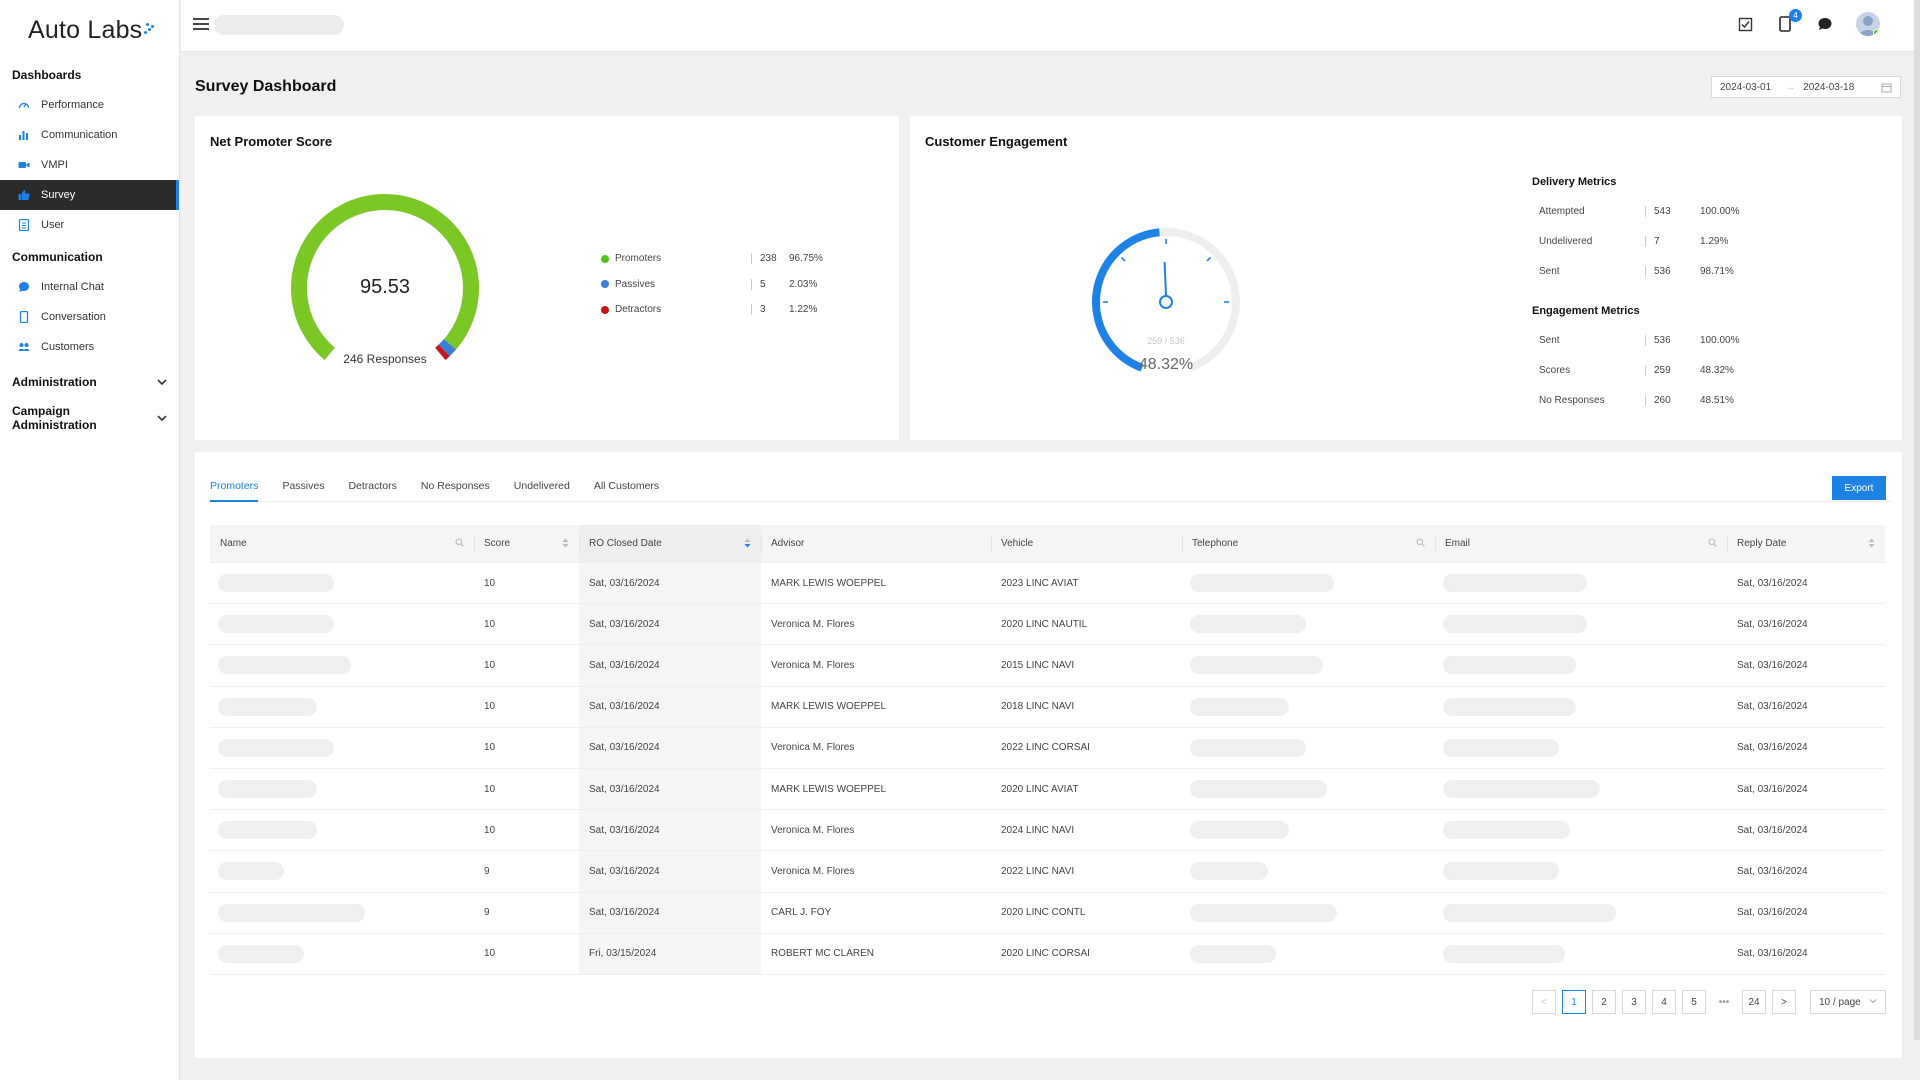 The width and height of the screenshot is (1920, 1080). Describe the element at coordinates (1746, 87) in the screenshot. I see `date-start: 2024-03-01` at that location.